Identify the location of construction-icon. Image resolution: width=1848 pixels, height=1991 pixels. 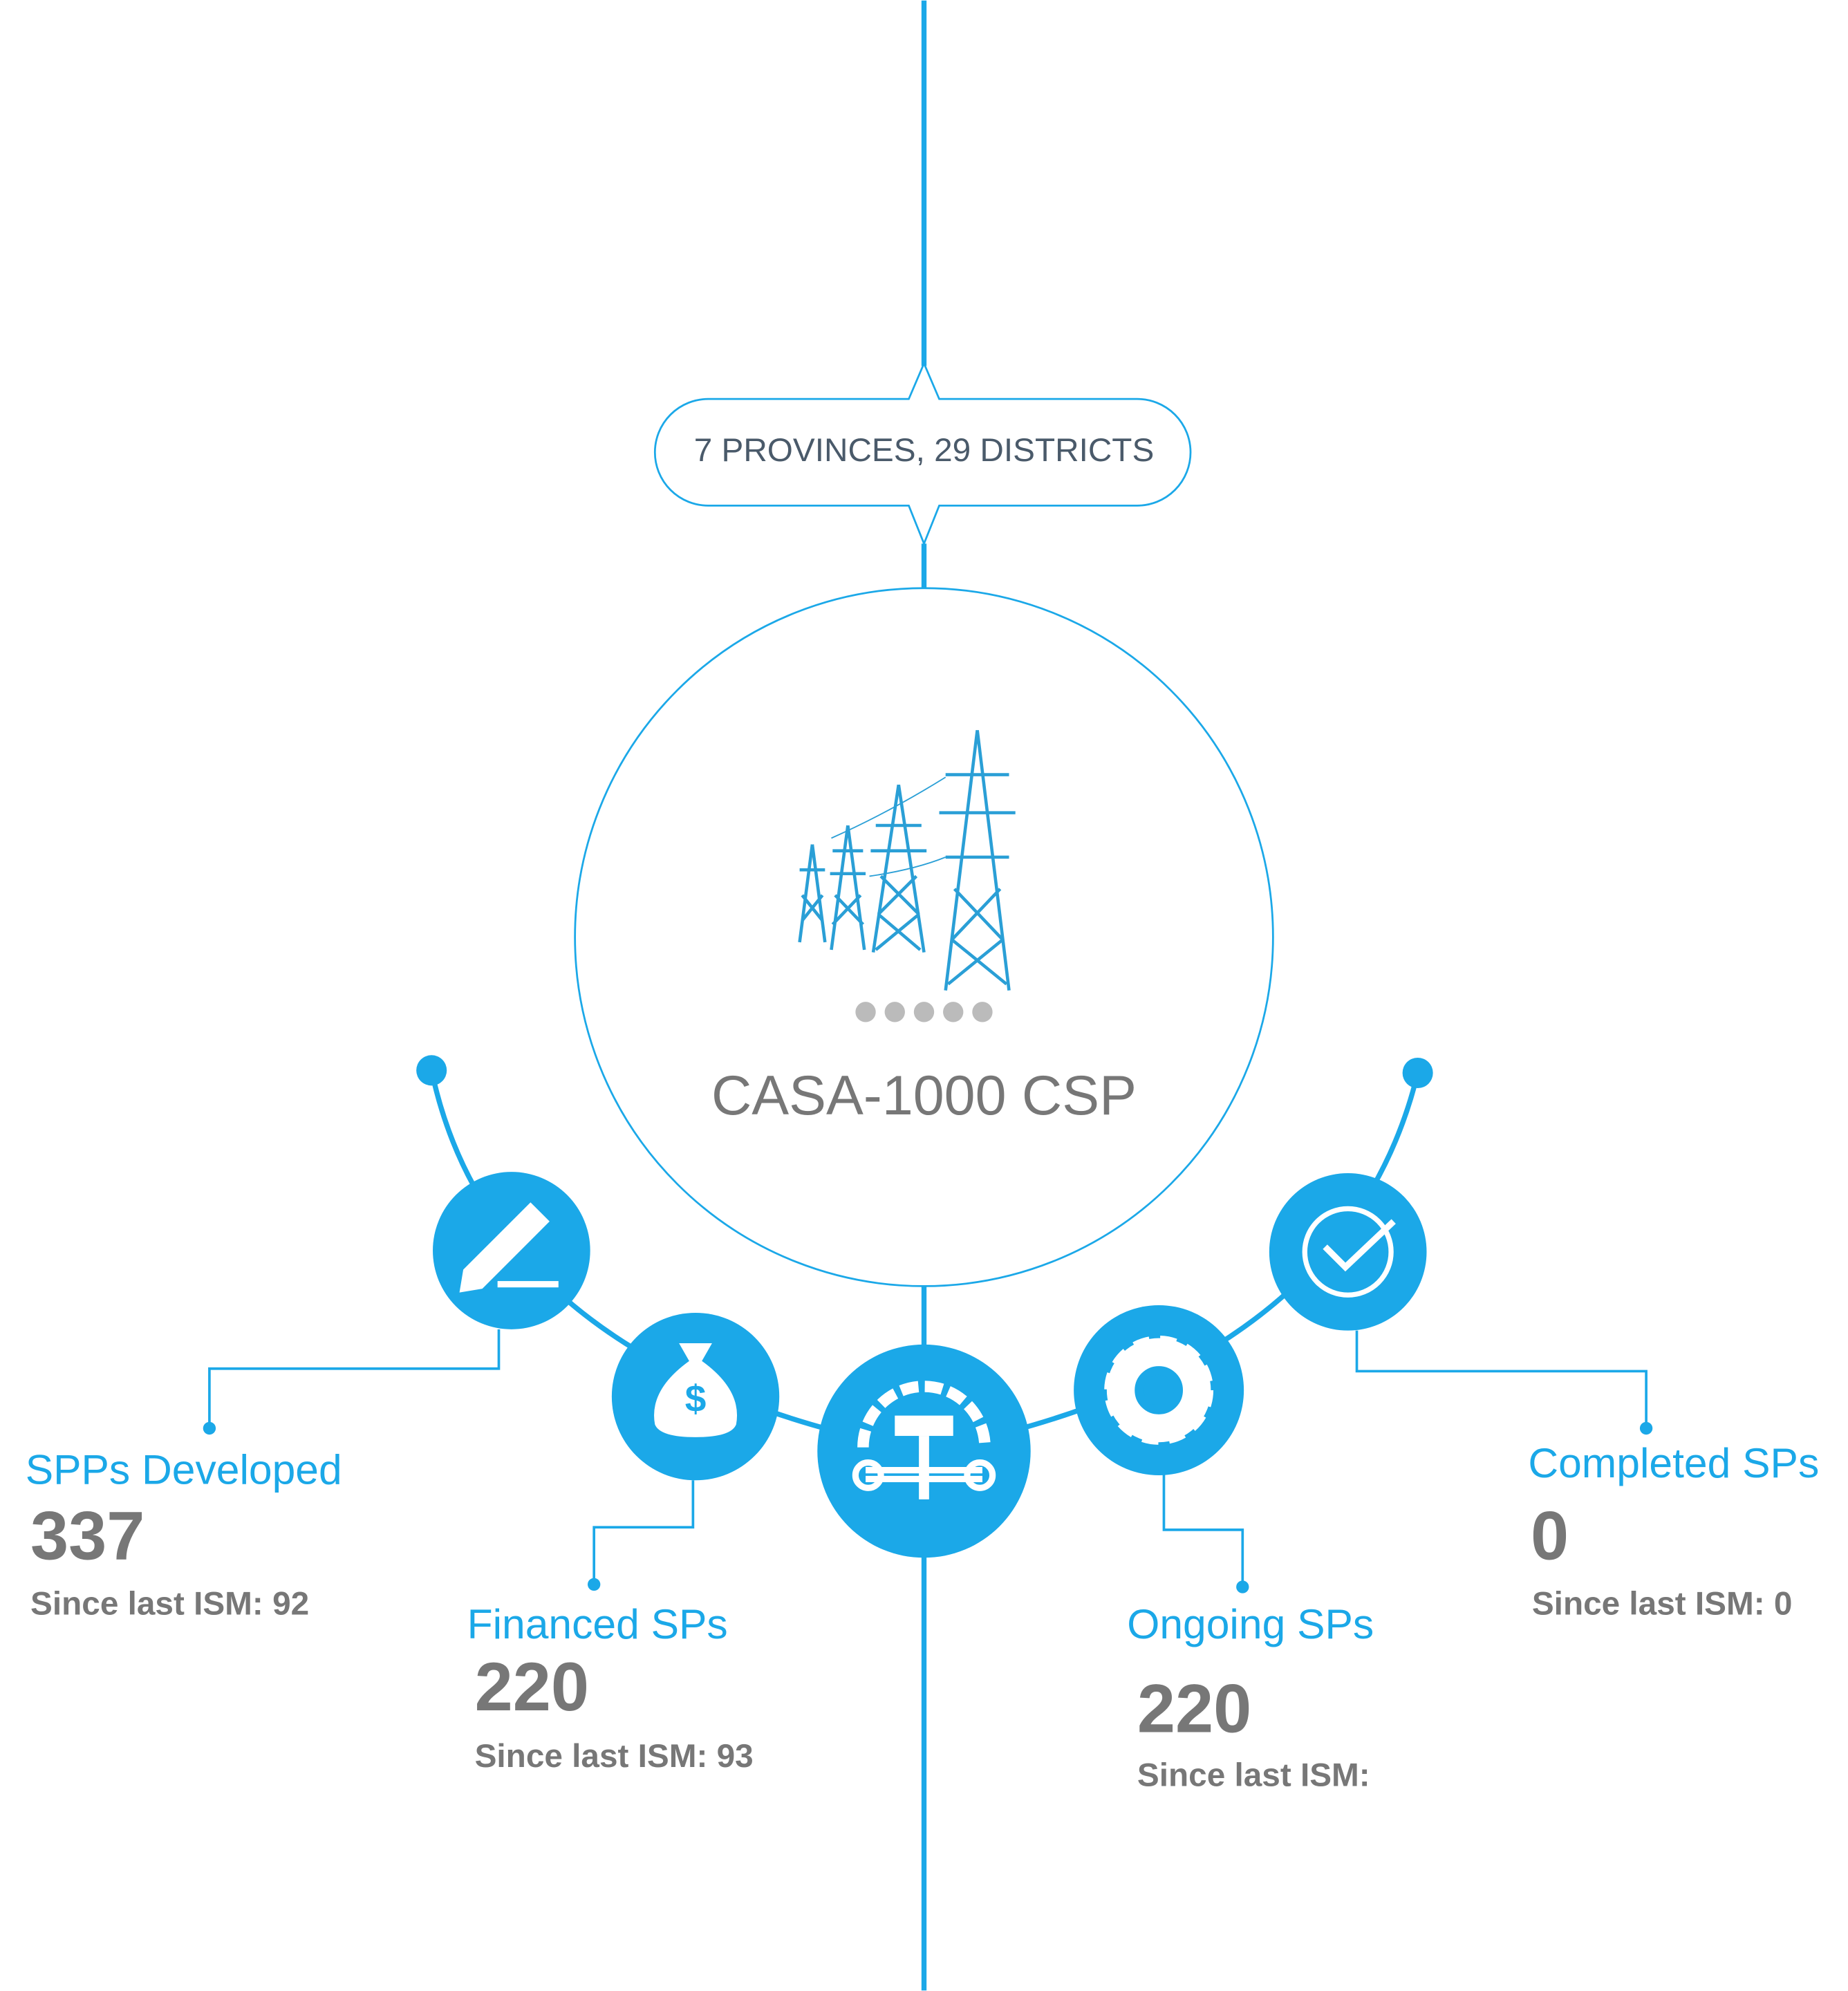
(924, 1451).